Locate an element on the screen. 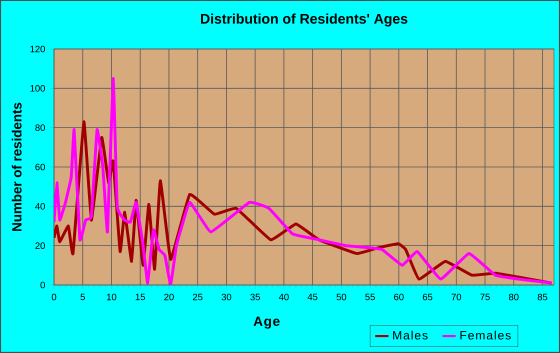  x-tick-label: 35 is located at coordinates (255, 297).